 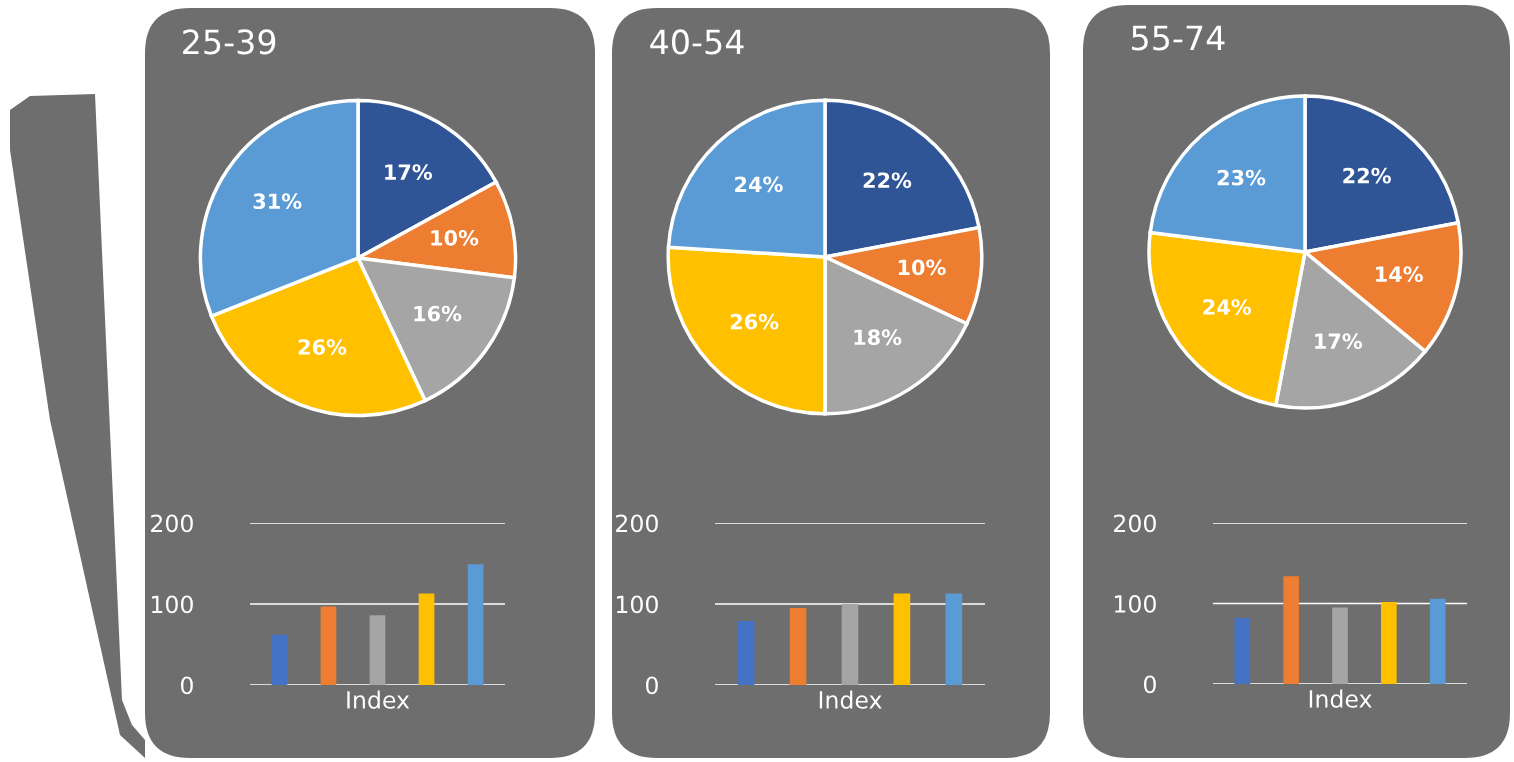 What do you see at coordinates (1178, 38) in the screenshot?
I see `chart-title: 55-74` at bounding box center [1178, 38].